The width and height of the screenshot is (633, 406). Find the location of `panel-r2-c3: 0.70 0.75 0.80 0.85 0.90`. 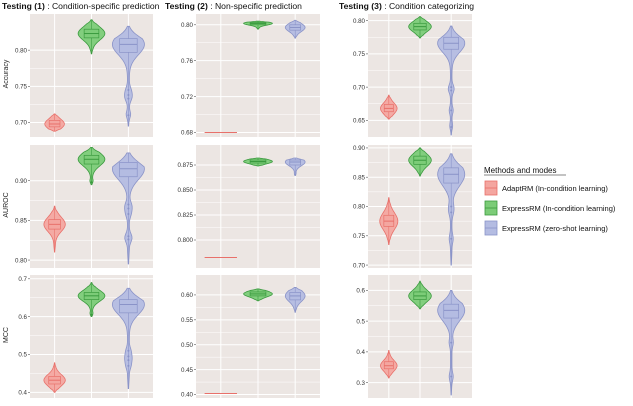

panel-r2-c3: 0.70 0.75 0.80 0.85 0.90 is located at coordinates (412, 207).